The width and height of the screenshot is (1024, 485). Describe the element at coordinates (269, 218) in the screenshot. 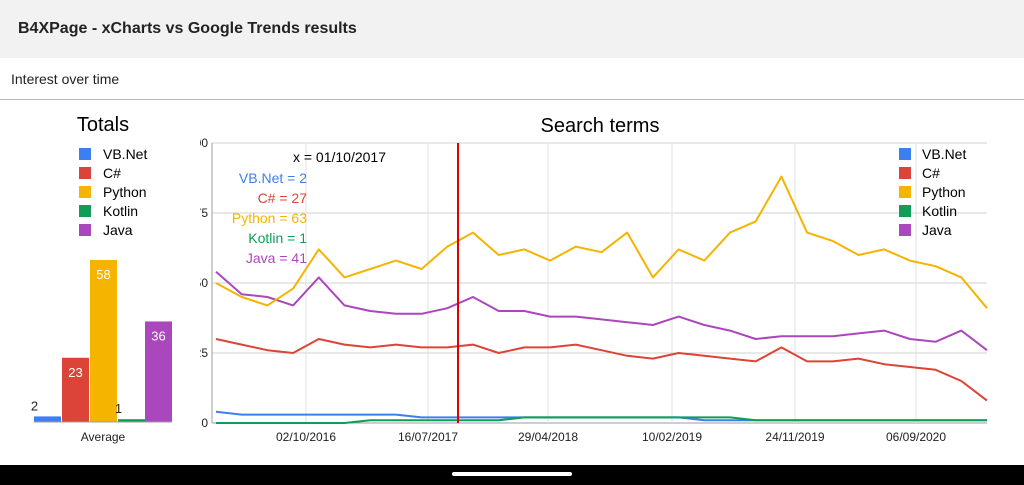

I see `crosshair-value-python: Python = 63` at that location.